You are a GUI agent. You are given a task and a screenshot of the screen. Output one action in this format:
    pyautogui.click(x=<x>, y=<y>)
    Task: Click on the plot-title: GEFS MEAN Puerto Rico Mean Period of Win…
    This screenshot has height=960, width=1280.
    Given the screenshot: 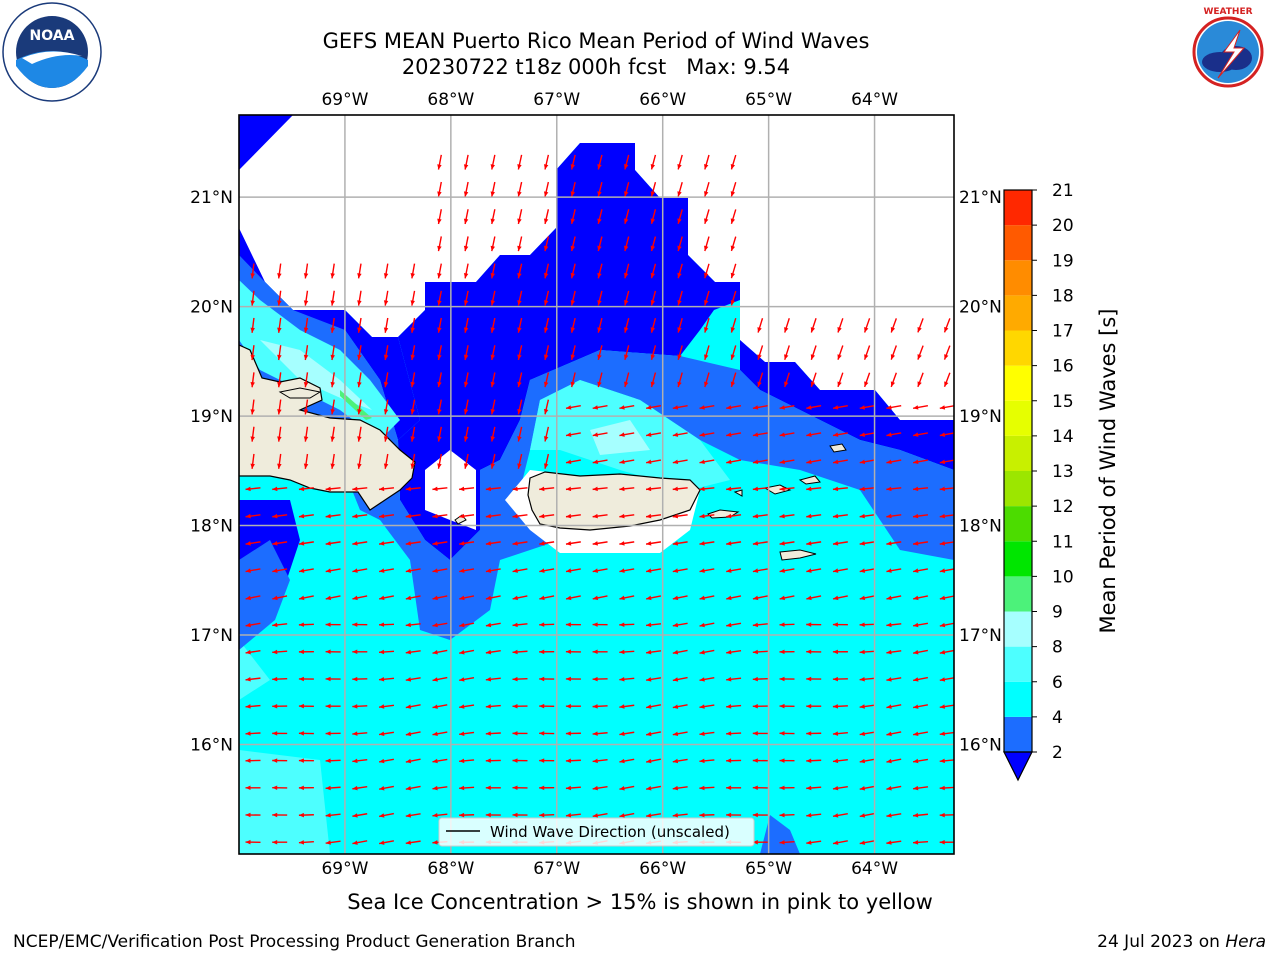 What is the action you would take?
    pyautogui.click(x=596, y=41)
    